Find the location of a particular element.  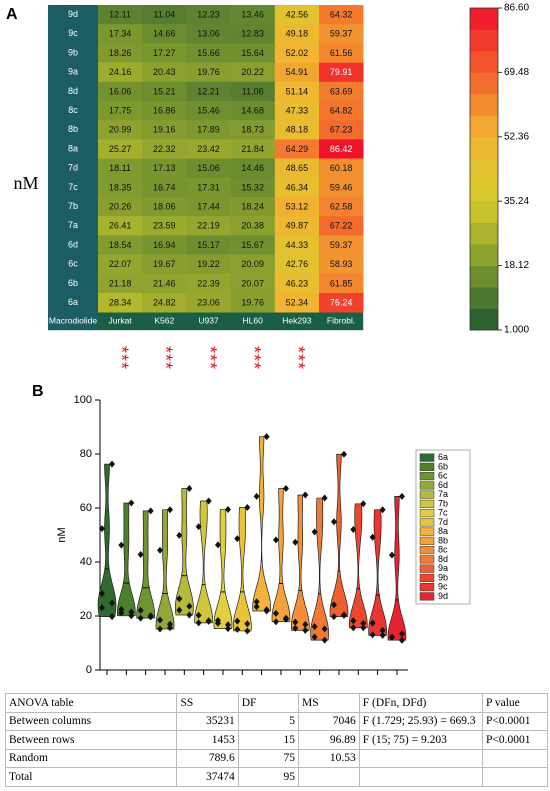

table-cell: F (15; 75) = 9.203 is located at coordinates (421, 740).